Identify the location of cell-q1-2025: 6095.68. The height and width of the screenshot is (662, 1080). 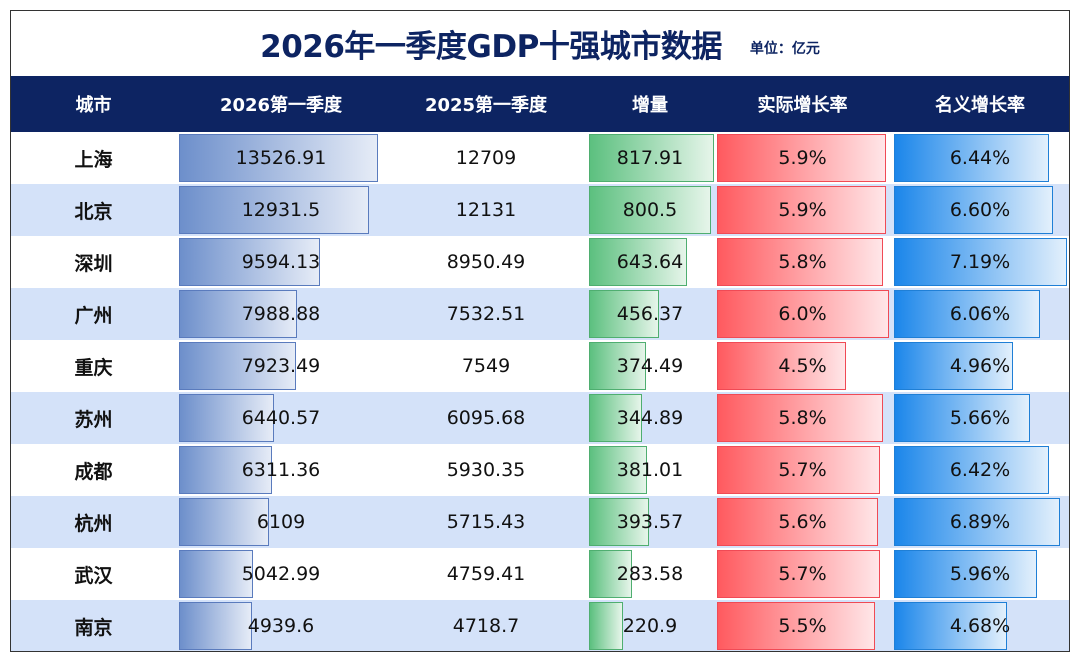
(486, 418).